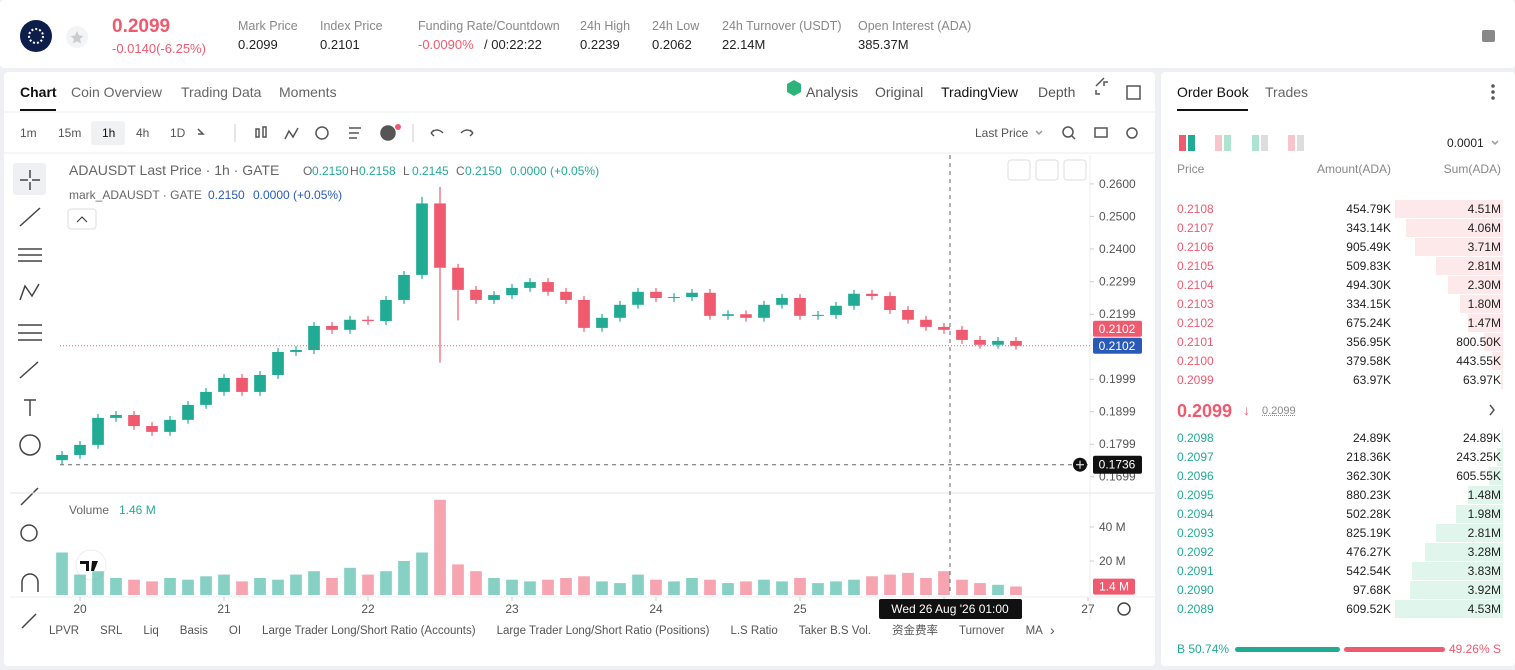  What do you see at coordinates (1195, 361) in the screenshot?
I see `ob-price: 0.2100` at bounding box center [1195, 361].